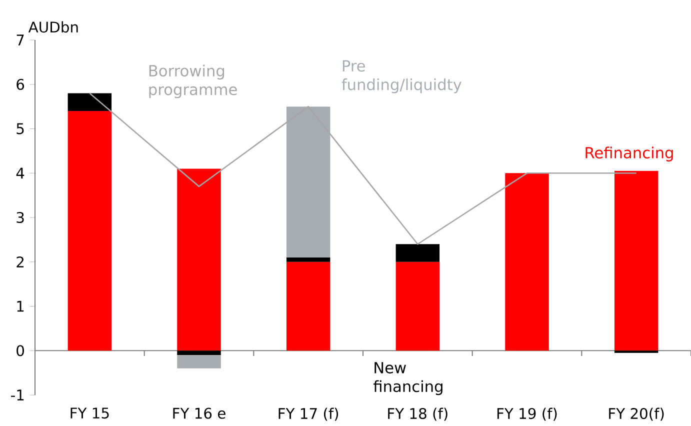 The width and height of the screenshot is (691, 426). Describe the element at coordinates (53, 27) in the screenshot. I see `y-axis-title: AUDbn` at that location.